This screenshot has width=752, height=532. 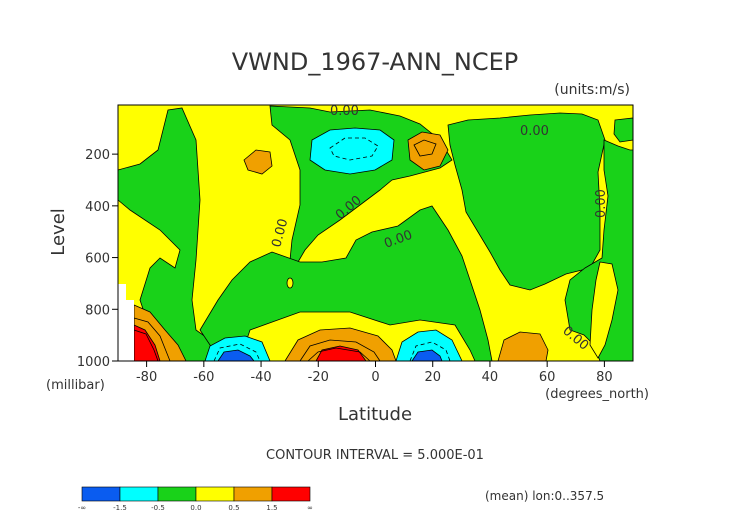 What do you see at coordinates (195, 508) in the screenshot?
I see `legend-label: 0.0` at bounding box center [195, 508].